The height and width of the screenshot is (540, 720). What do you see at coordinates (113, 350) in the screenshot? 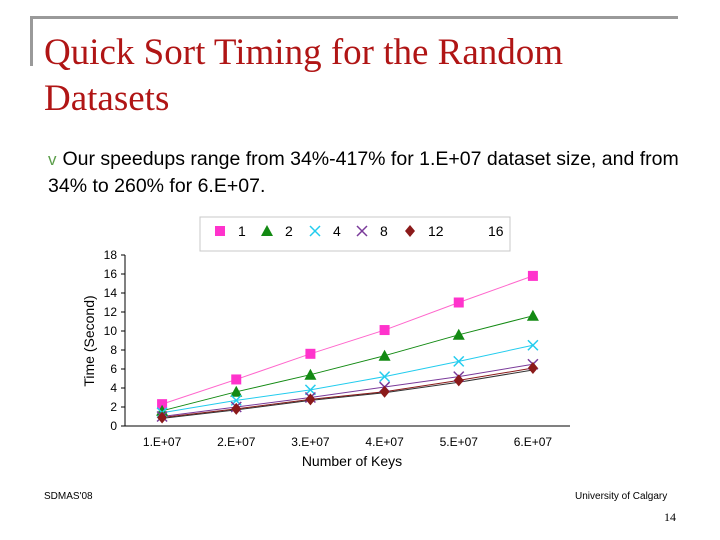
I see `y-tick-label: 8` at bounding box center [113, 350].